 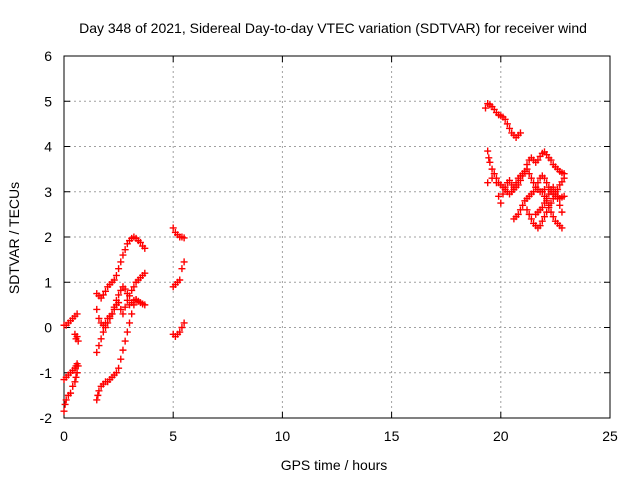 What do you see at coordinates (178, 274) in the screenshot?
I see `series-arc-k` at bounding box center [178, 274].